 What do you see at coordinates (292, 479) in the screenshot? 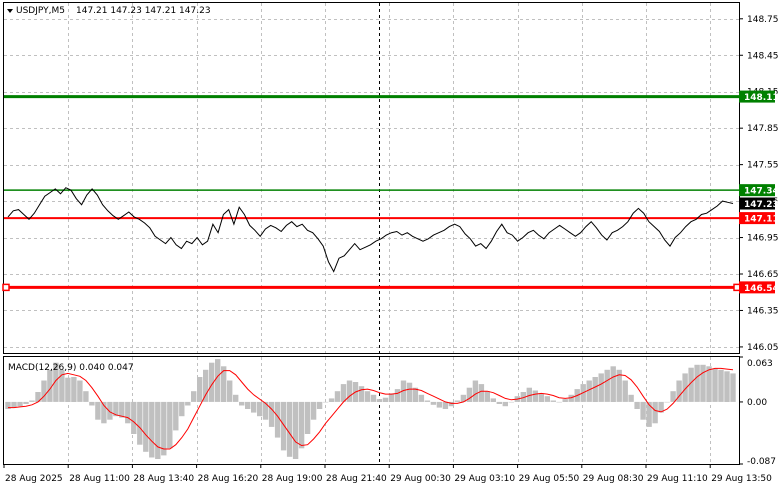
I see `time-tick-label: 28 Aug 19:00` at bounding box center [292, 479].